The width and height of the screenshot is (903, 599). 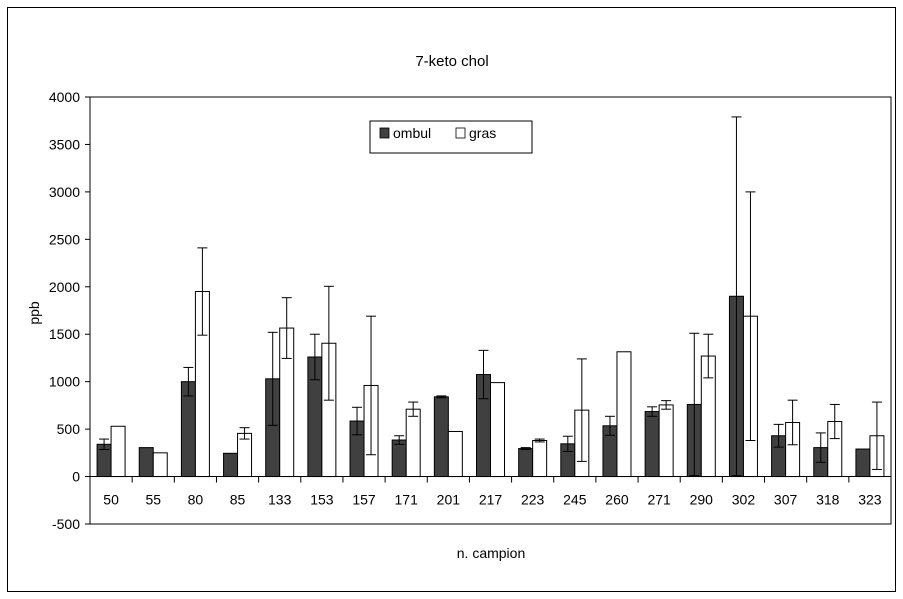 What do you see at coordinates (66, 524) in the screenshot?
I see `y-tick-label: -500` at bounding box center [66, 524].